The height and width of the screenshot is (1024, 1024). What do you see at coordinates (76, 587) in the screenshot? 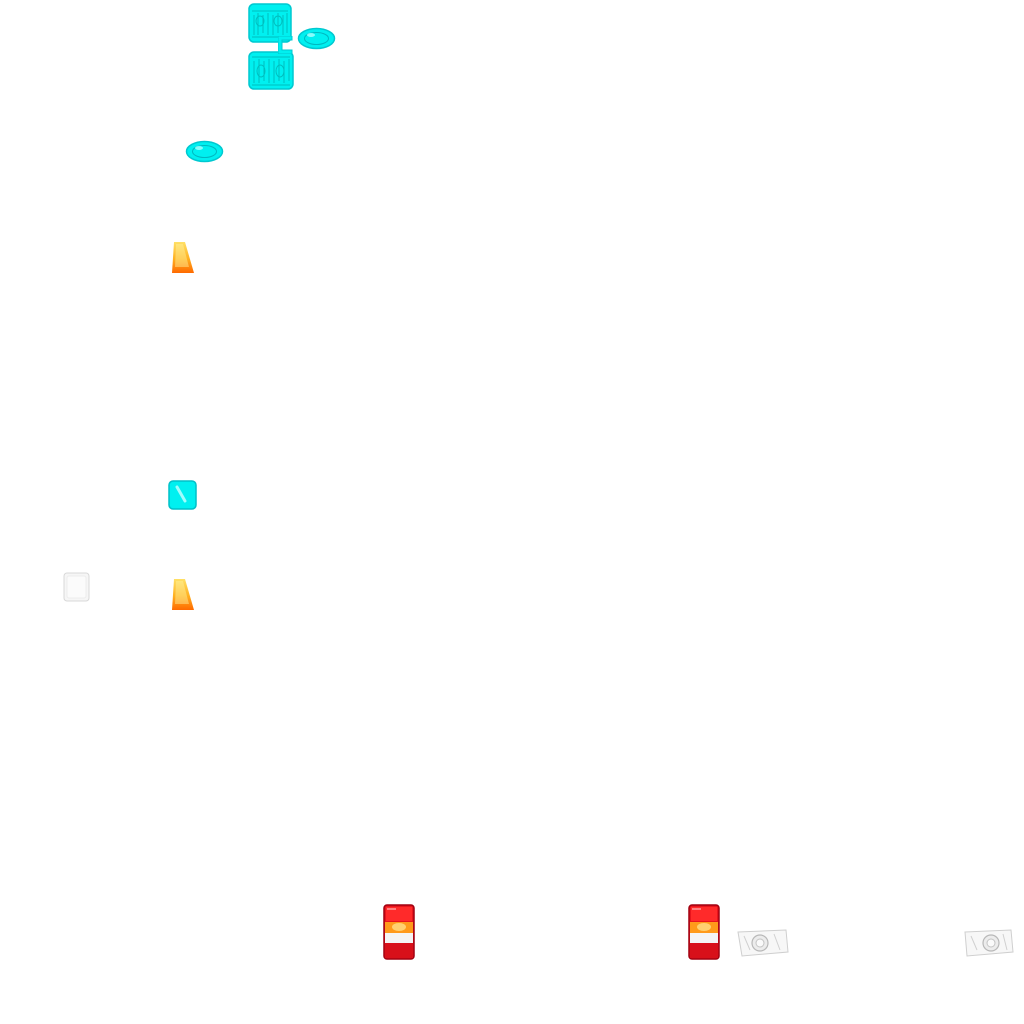
I see `clear-square-lens-icon` at bounding box center [76, 587].